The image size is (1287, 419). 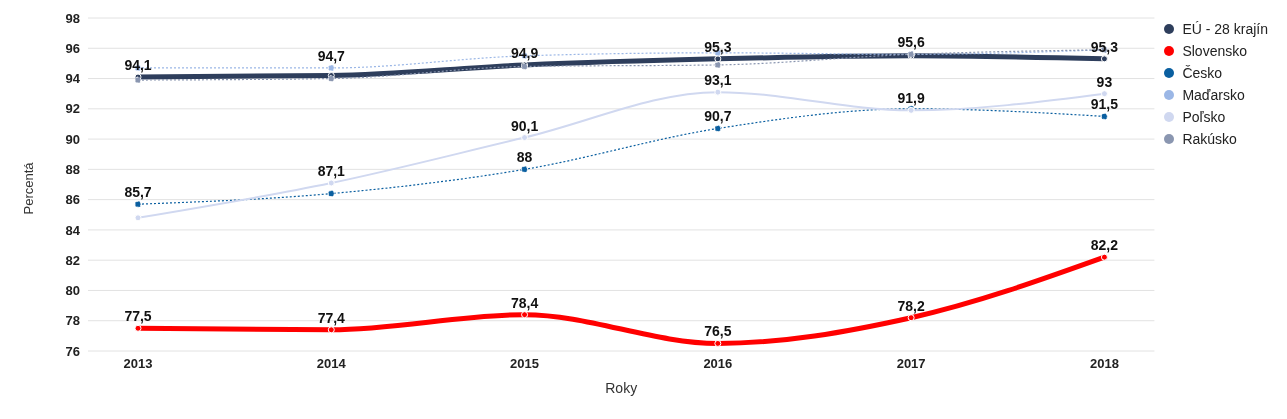 I want to click on data-label: 91,9, so click(x=911, y=98).